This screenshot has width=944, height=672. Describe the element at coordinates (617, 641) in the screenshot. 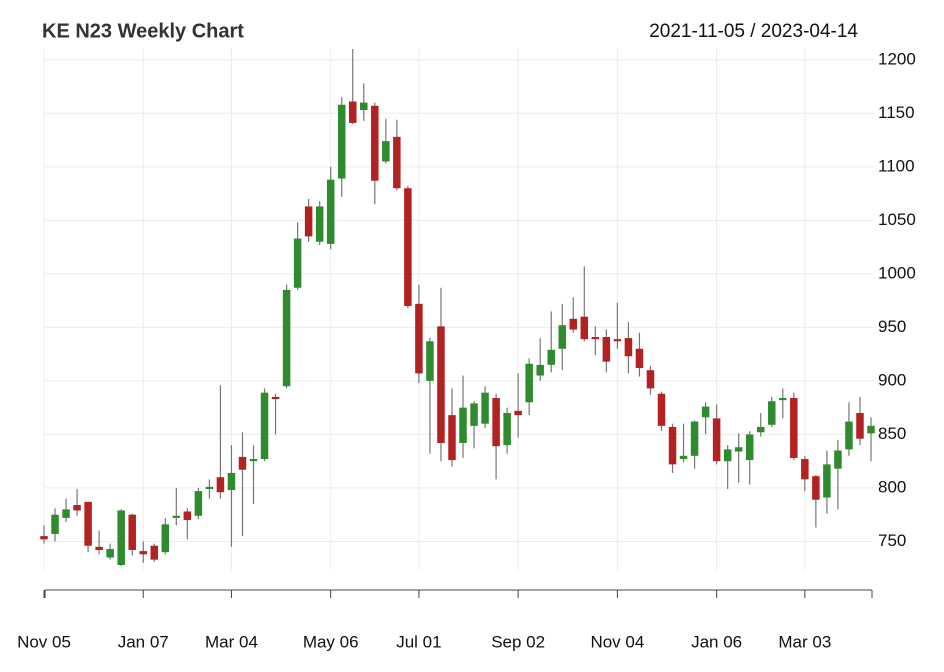

I see `x-tick-label: Nov 04` at that location.